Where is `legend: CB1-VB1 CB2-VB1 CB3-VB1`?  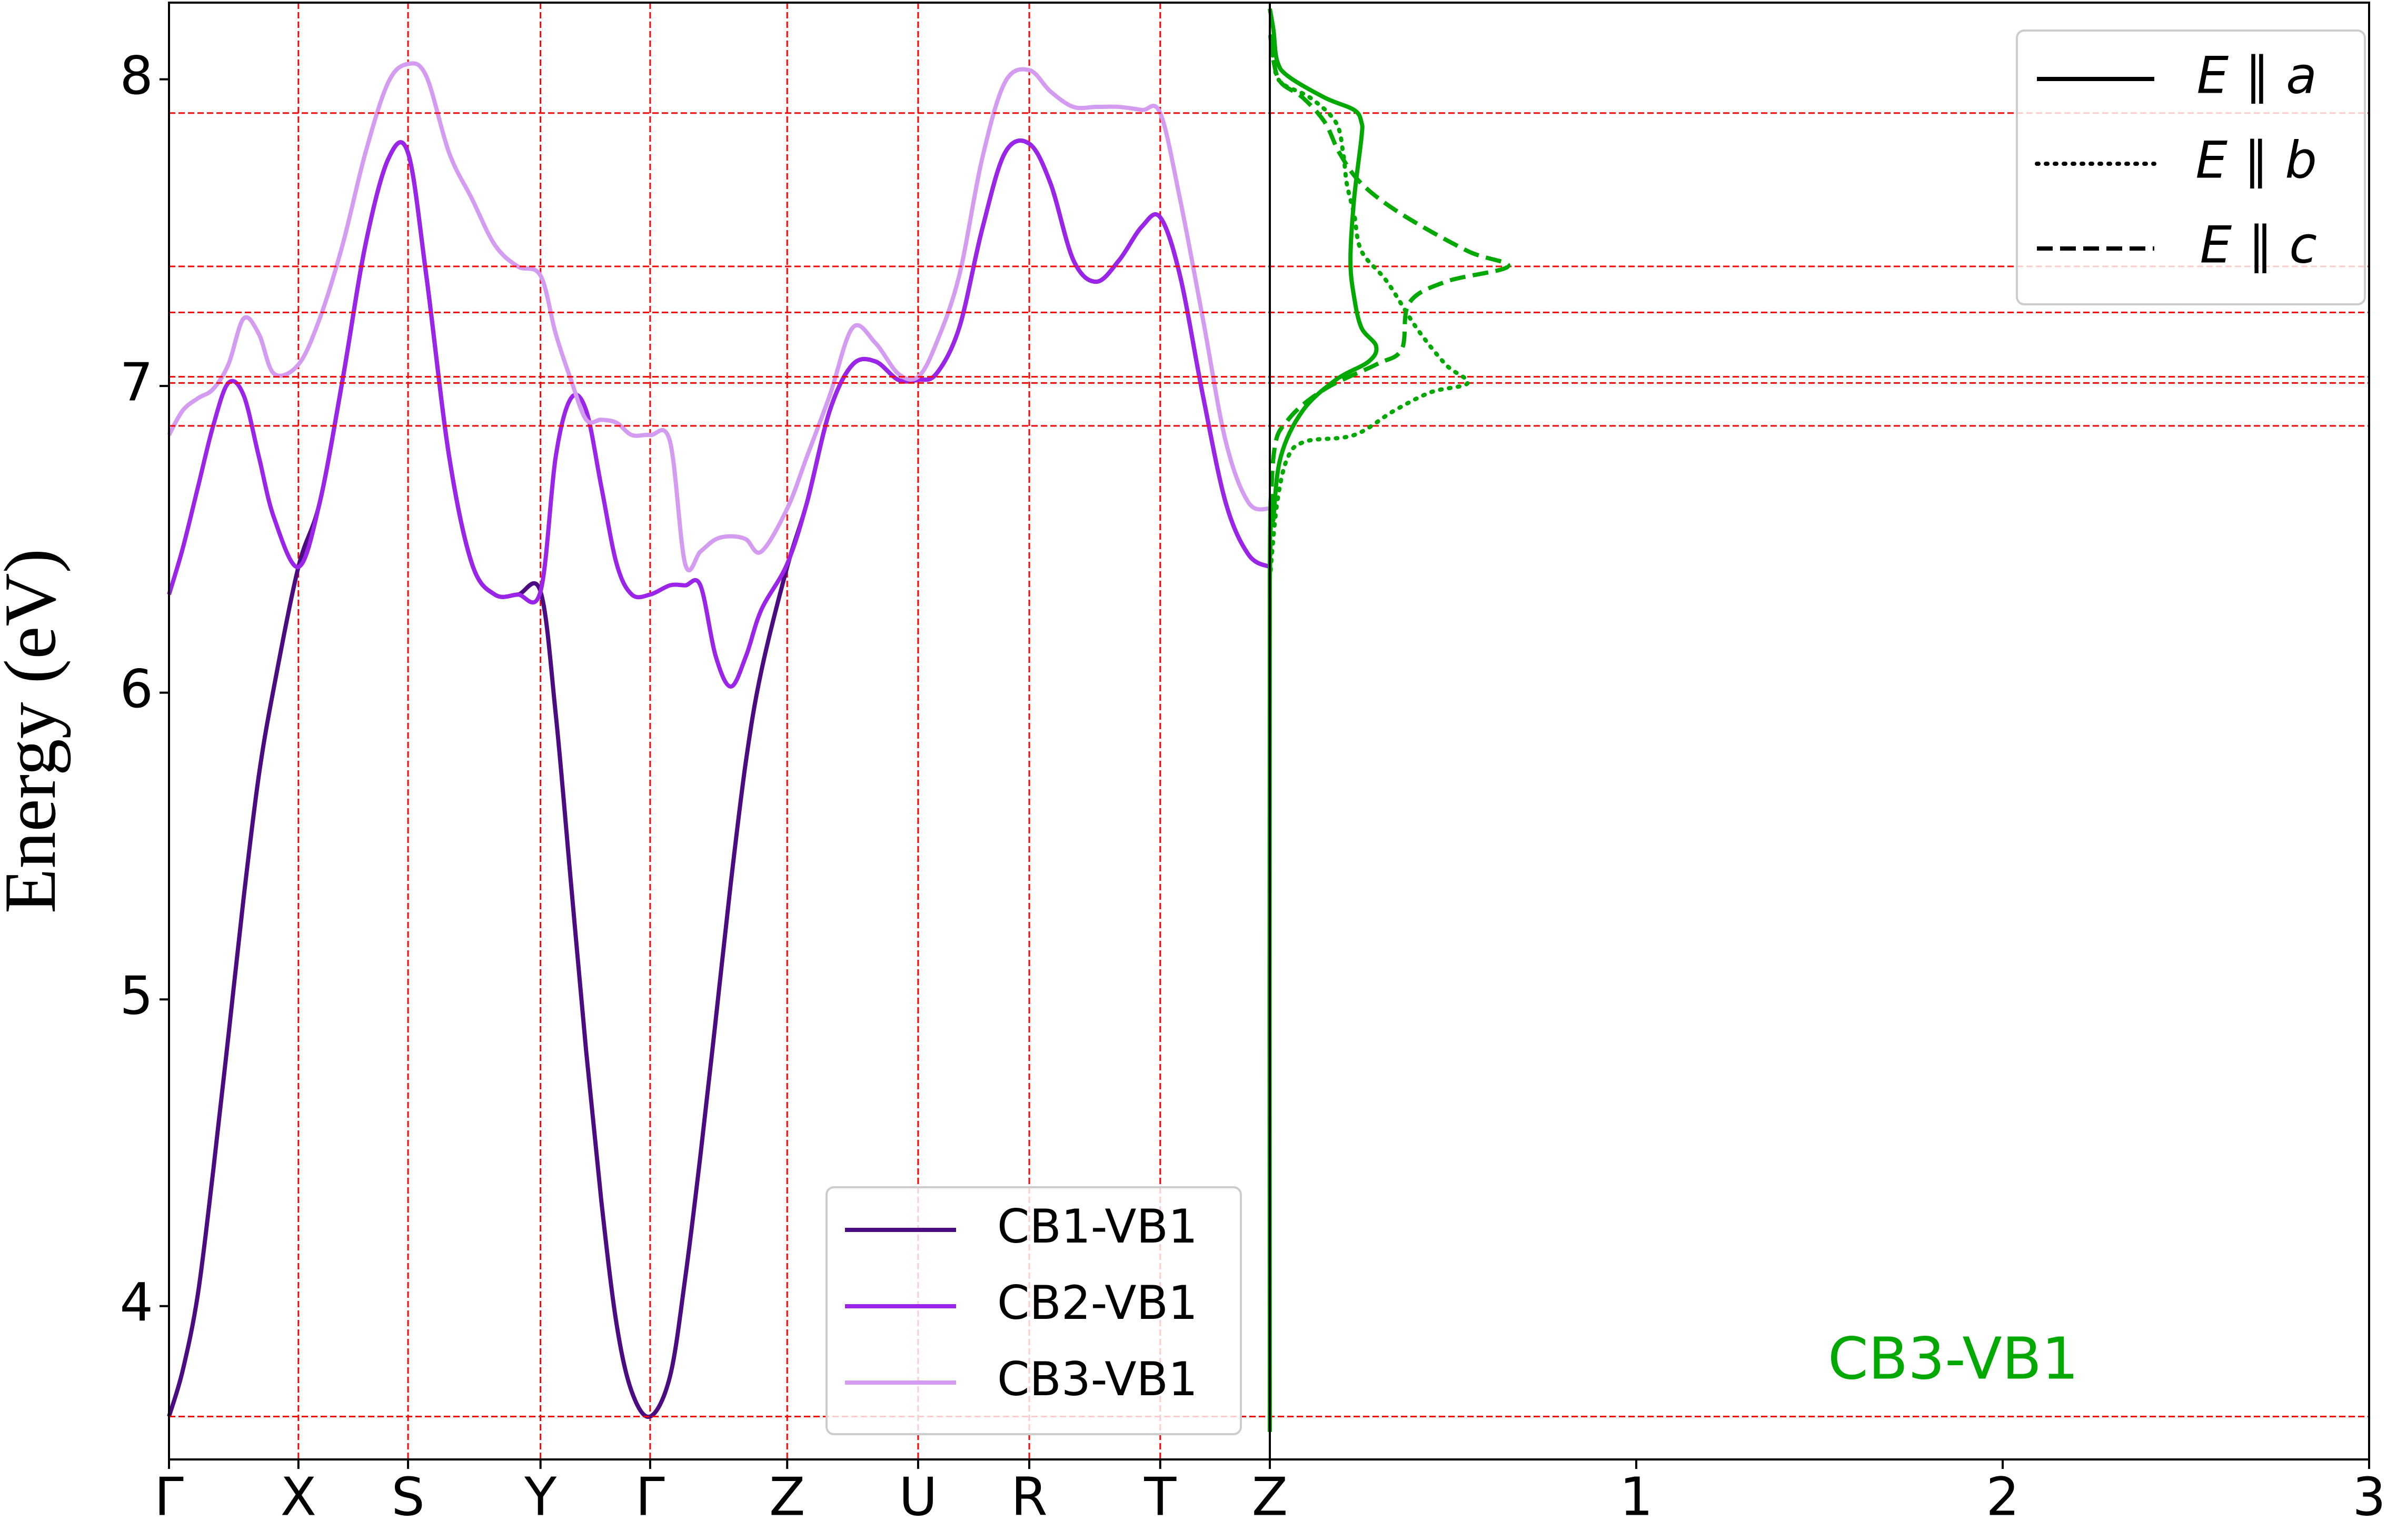 legend: CB1-VB1 CB2-VB1 CB3-VB1 is located at coordinates (1033, 1310).